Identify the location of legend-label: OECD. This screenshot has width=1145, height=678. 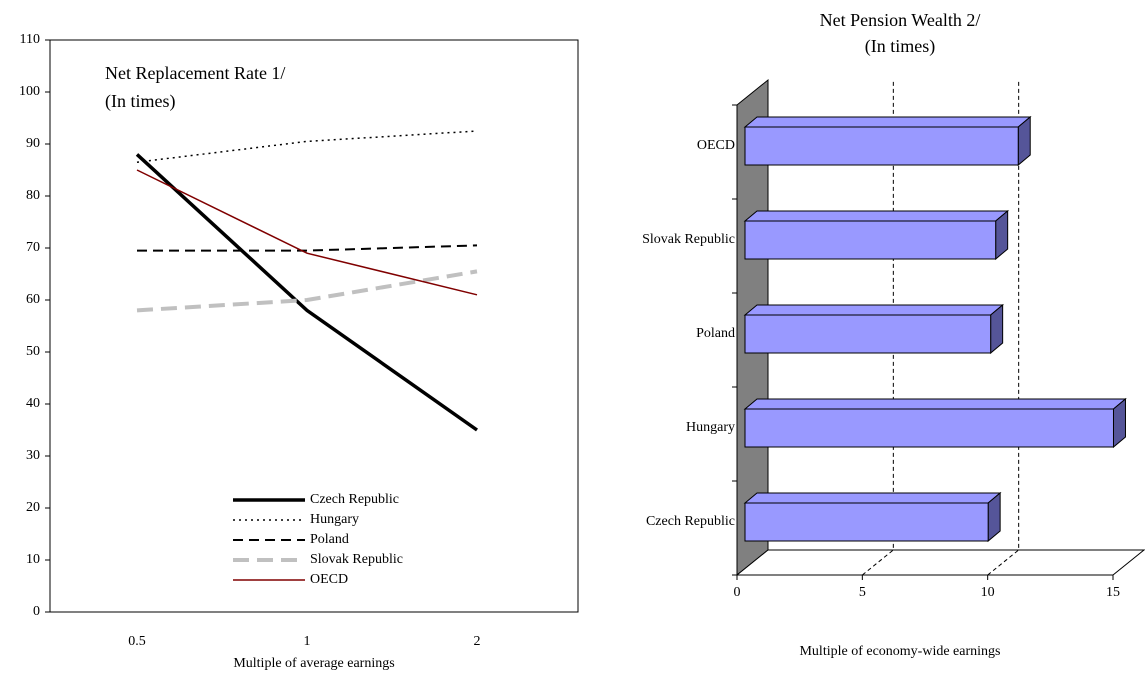
(329, 579).